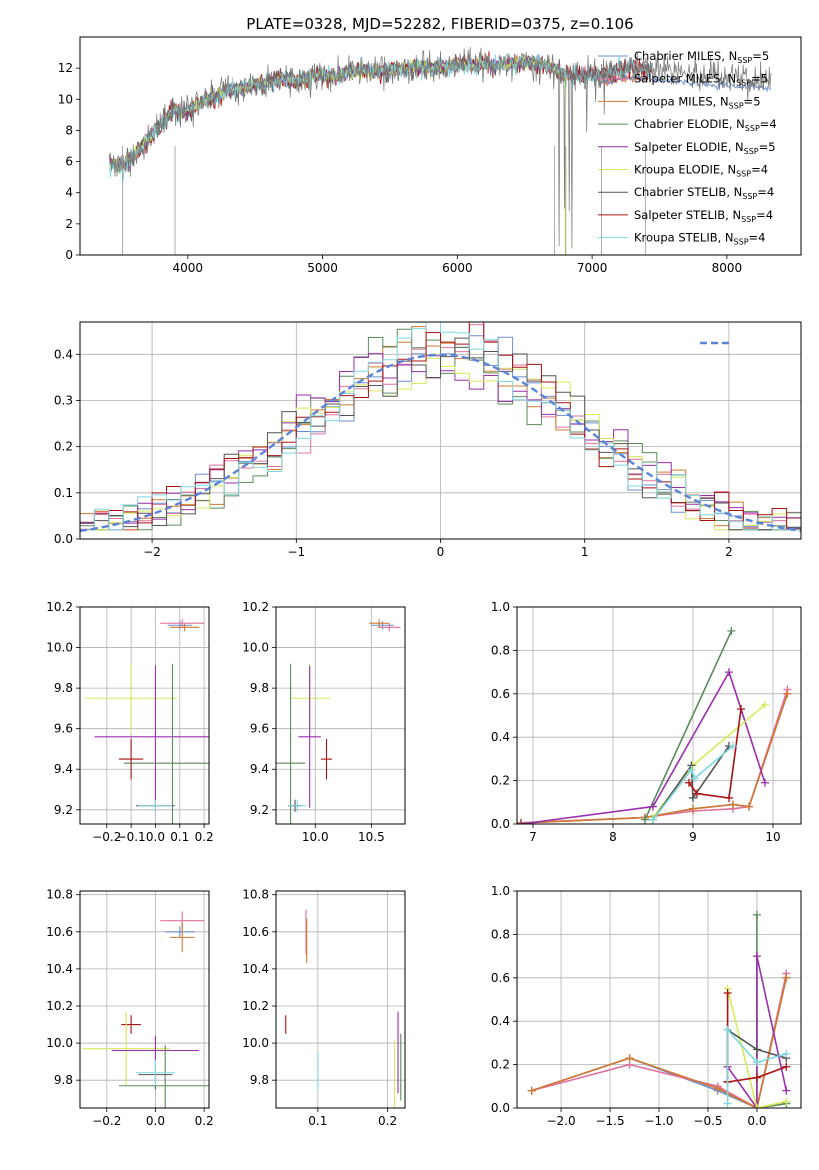  Describe the element at coordinates (592, 268) in the screenshot. I see `x-tick-label: 7000` at that location.